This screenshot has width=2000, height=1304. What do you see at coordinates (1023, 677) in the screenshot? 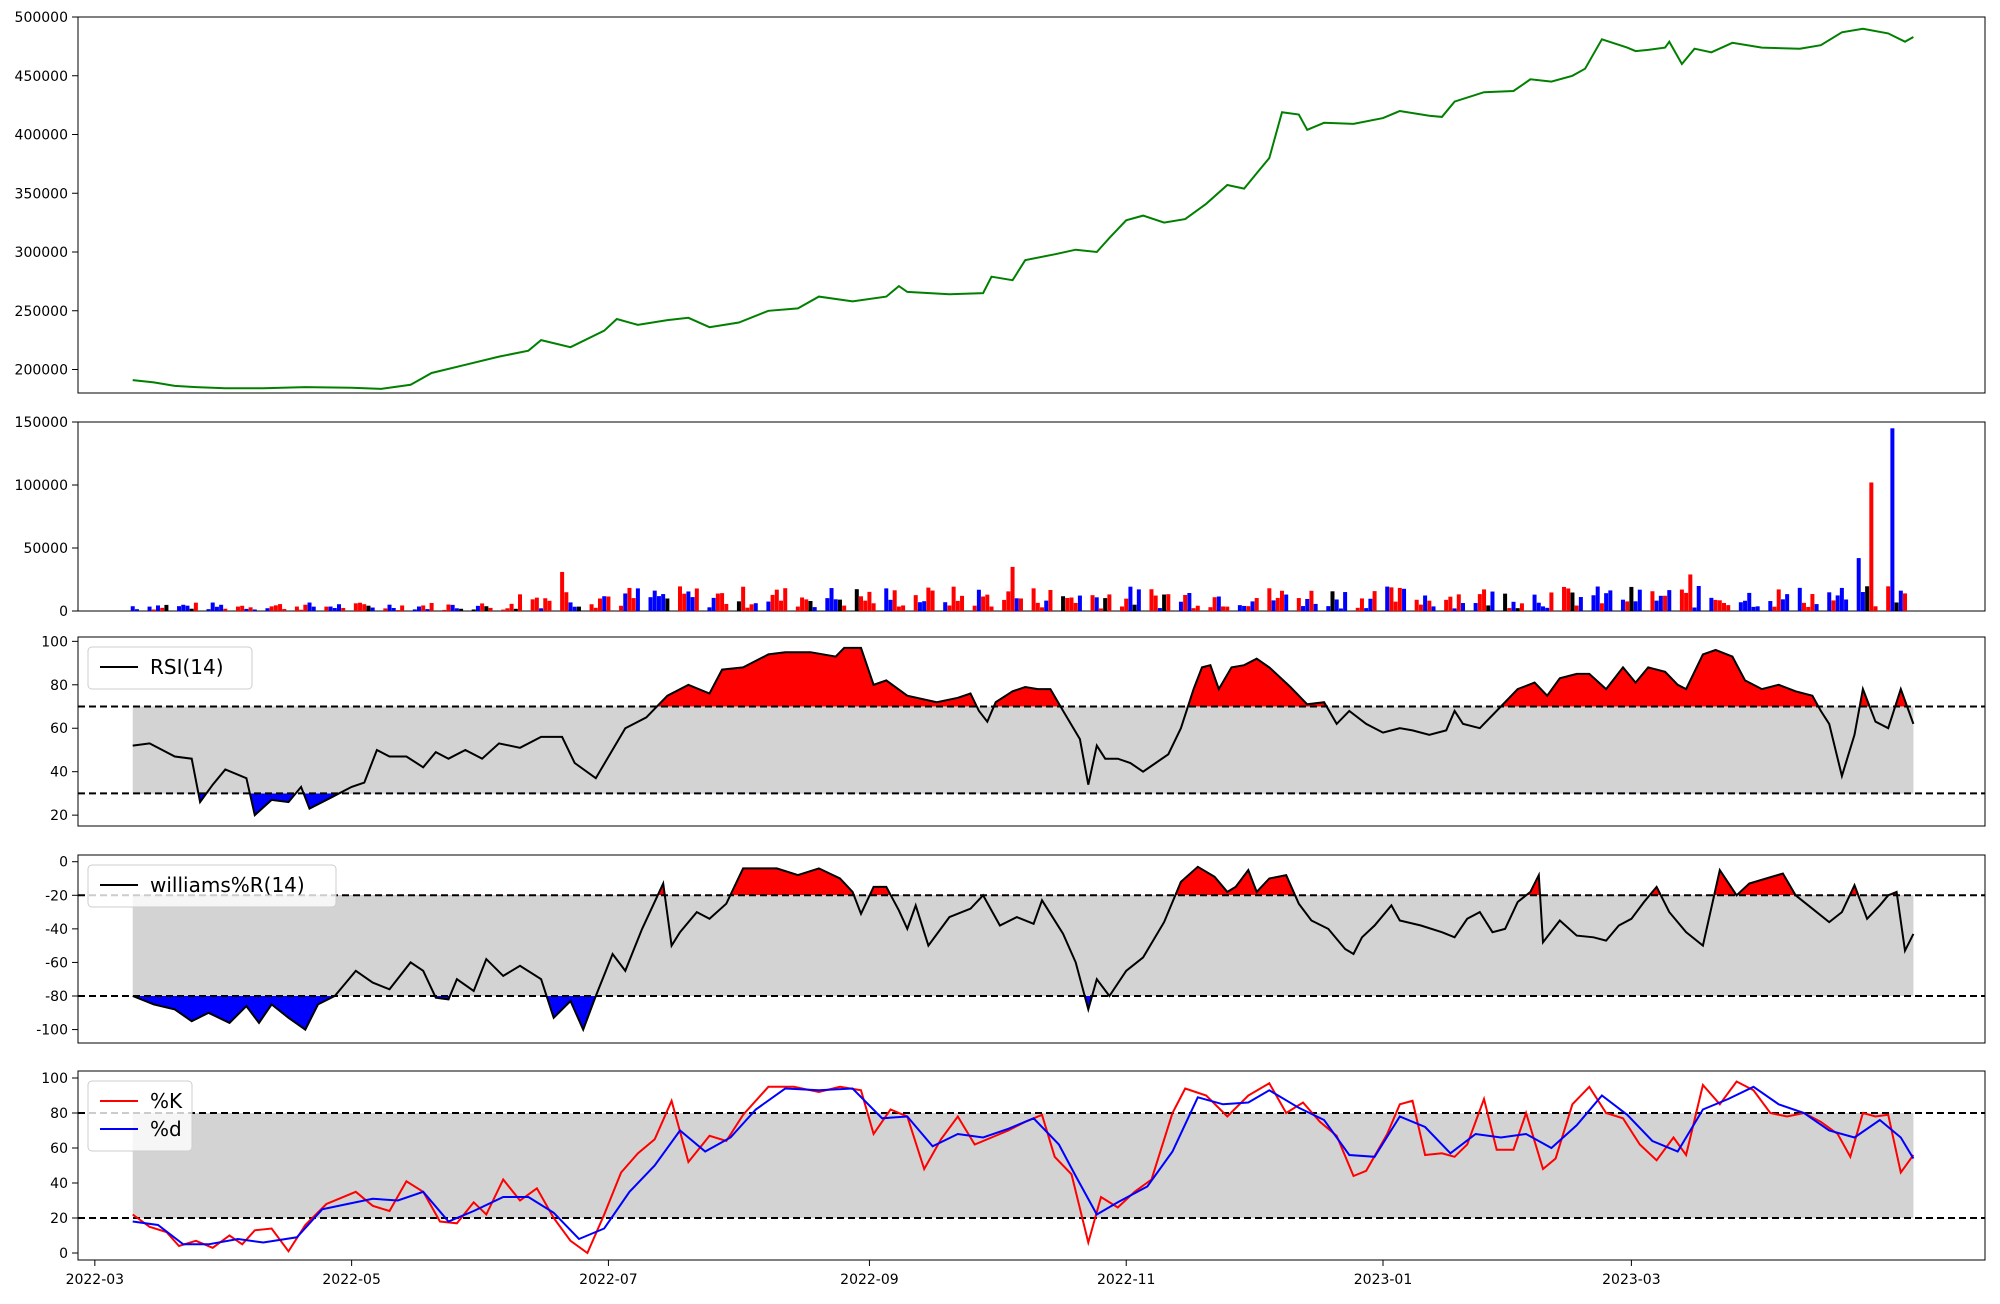
I see `rsi-overbought-fill` at bounding box center [1023, 677].